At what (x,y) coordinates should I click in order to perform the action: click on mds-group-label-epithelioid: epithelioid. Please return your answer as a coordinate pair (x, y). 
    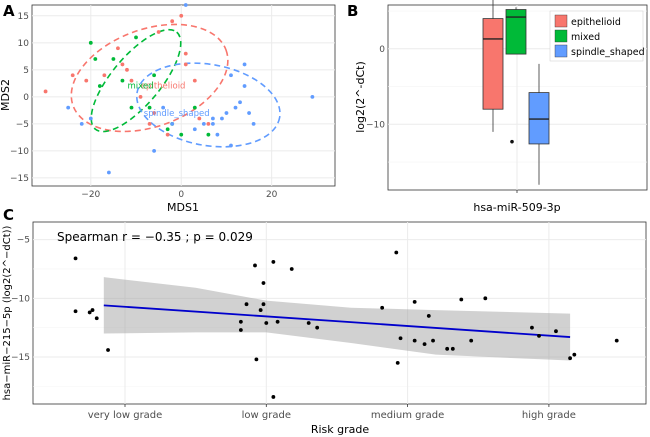
    Looking at the image, I should click on (163, 87).